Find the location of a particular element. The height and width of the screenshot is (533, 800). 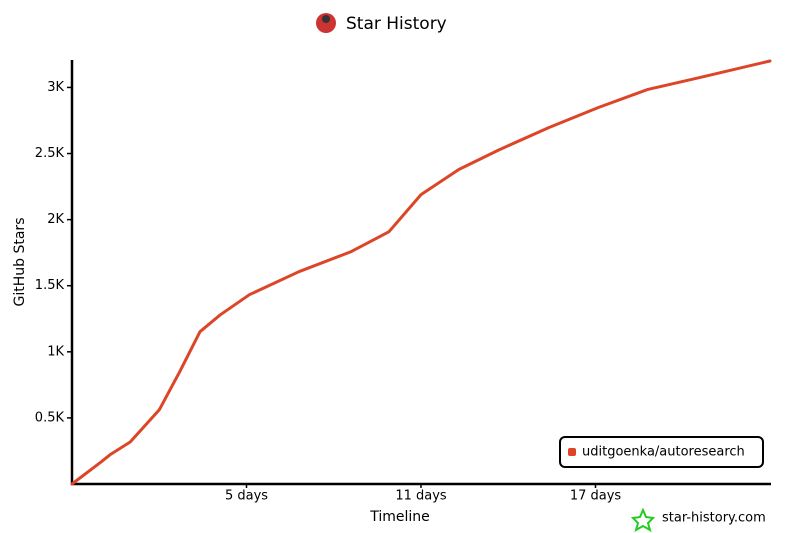

y-axis-label: GitHub Stars is located at coordinates (20, 262).